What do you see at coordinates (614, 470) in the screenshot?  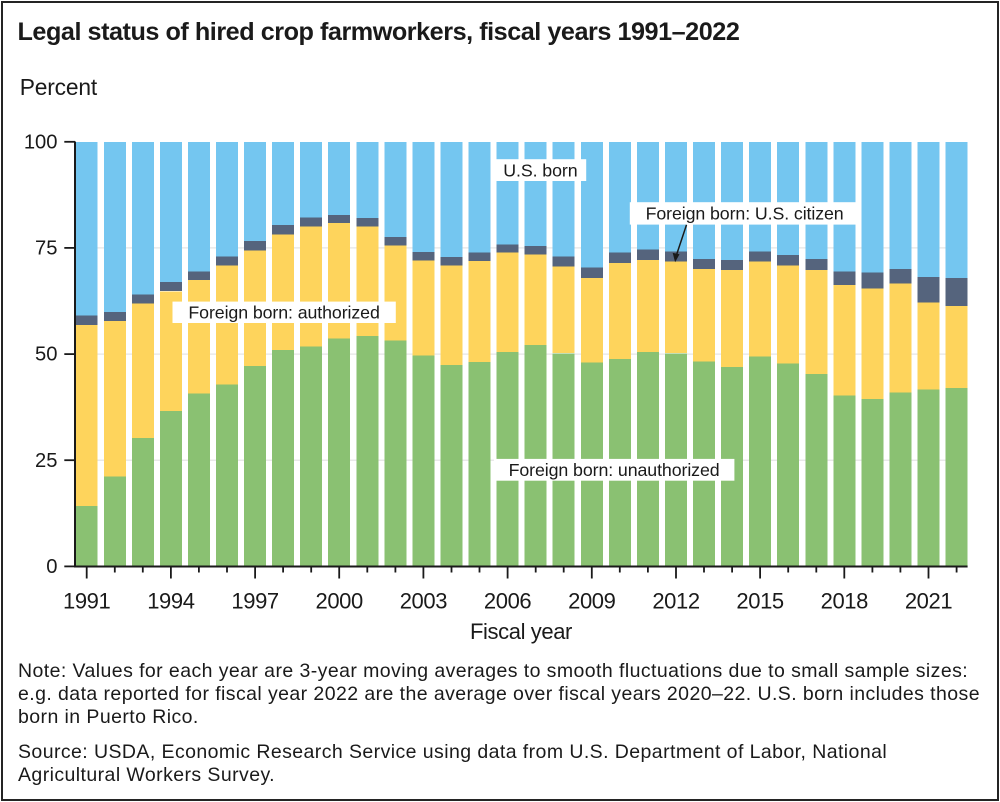 I see `svg-text: Foreign born: unauthorized` at bounding box center [614, 470].